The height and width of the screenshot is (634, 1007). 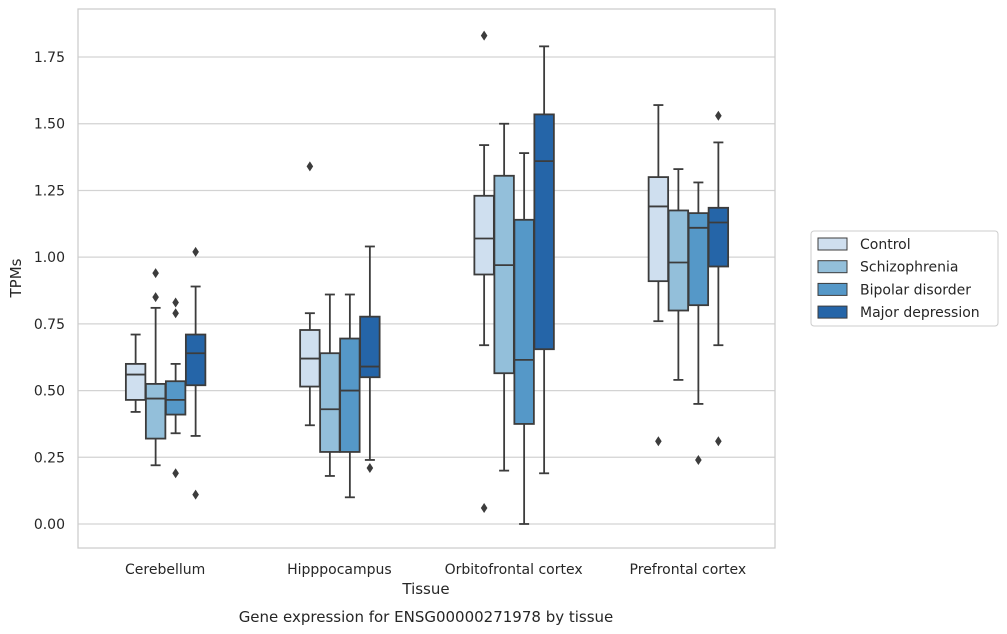 I want to click on y-tick-label: 0.75, so click(x=49, y=325).